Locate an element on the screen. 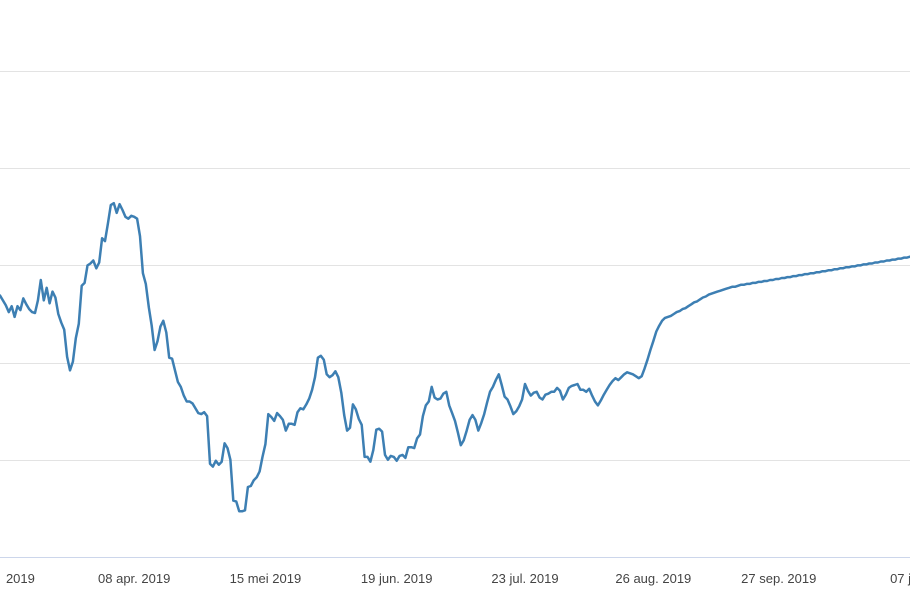 The height and width of the screenshot is (596, 910). x-tick-label-4: 23 jul. 2019 is located at coordinates (524, 578).